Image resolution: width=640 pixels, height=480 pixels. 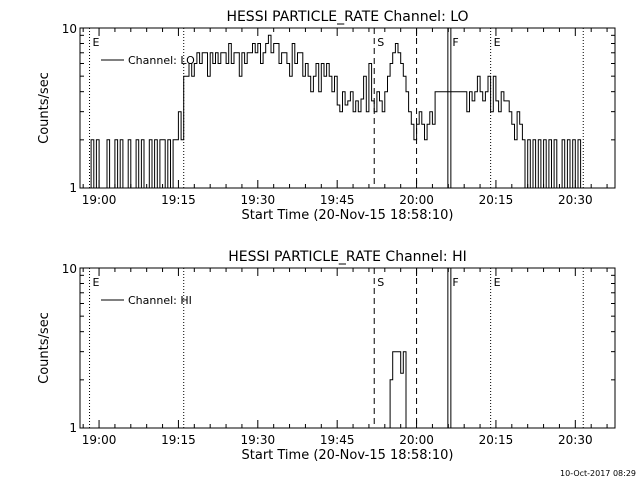 I want to click on chart-title: HESSI PARTICLE_RATE Channel: LO, so click(x=347, y=17).